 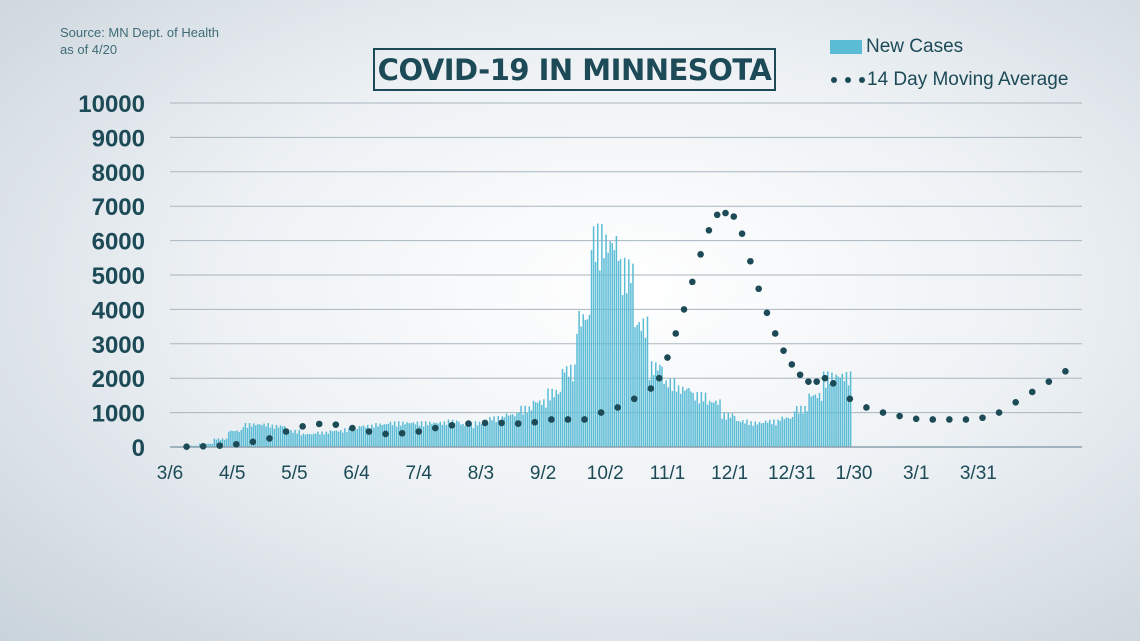 What do you see at coordinates (111, 104) in the screenshot?
I see `y-tick-label: 10000` at bounding box center [111, 104].